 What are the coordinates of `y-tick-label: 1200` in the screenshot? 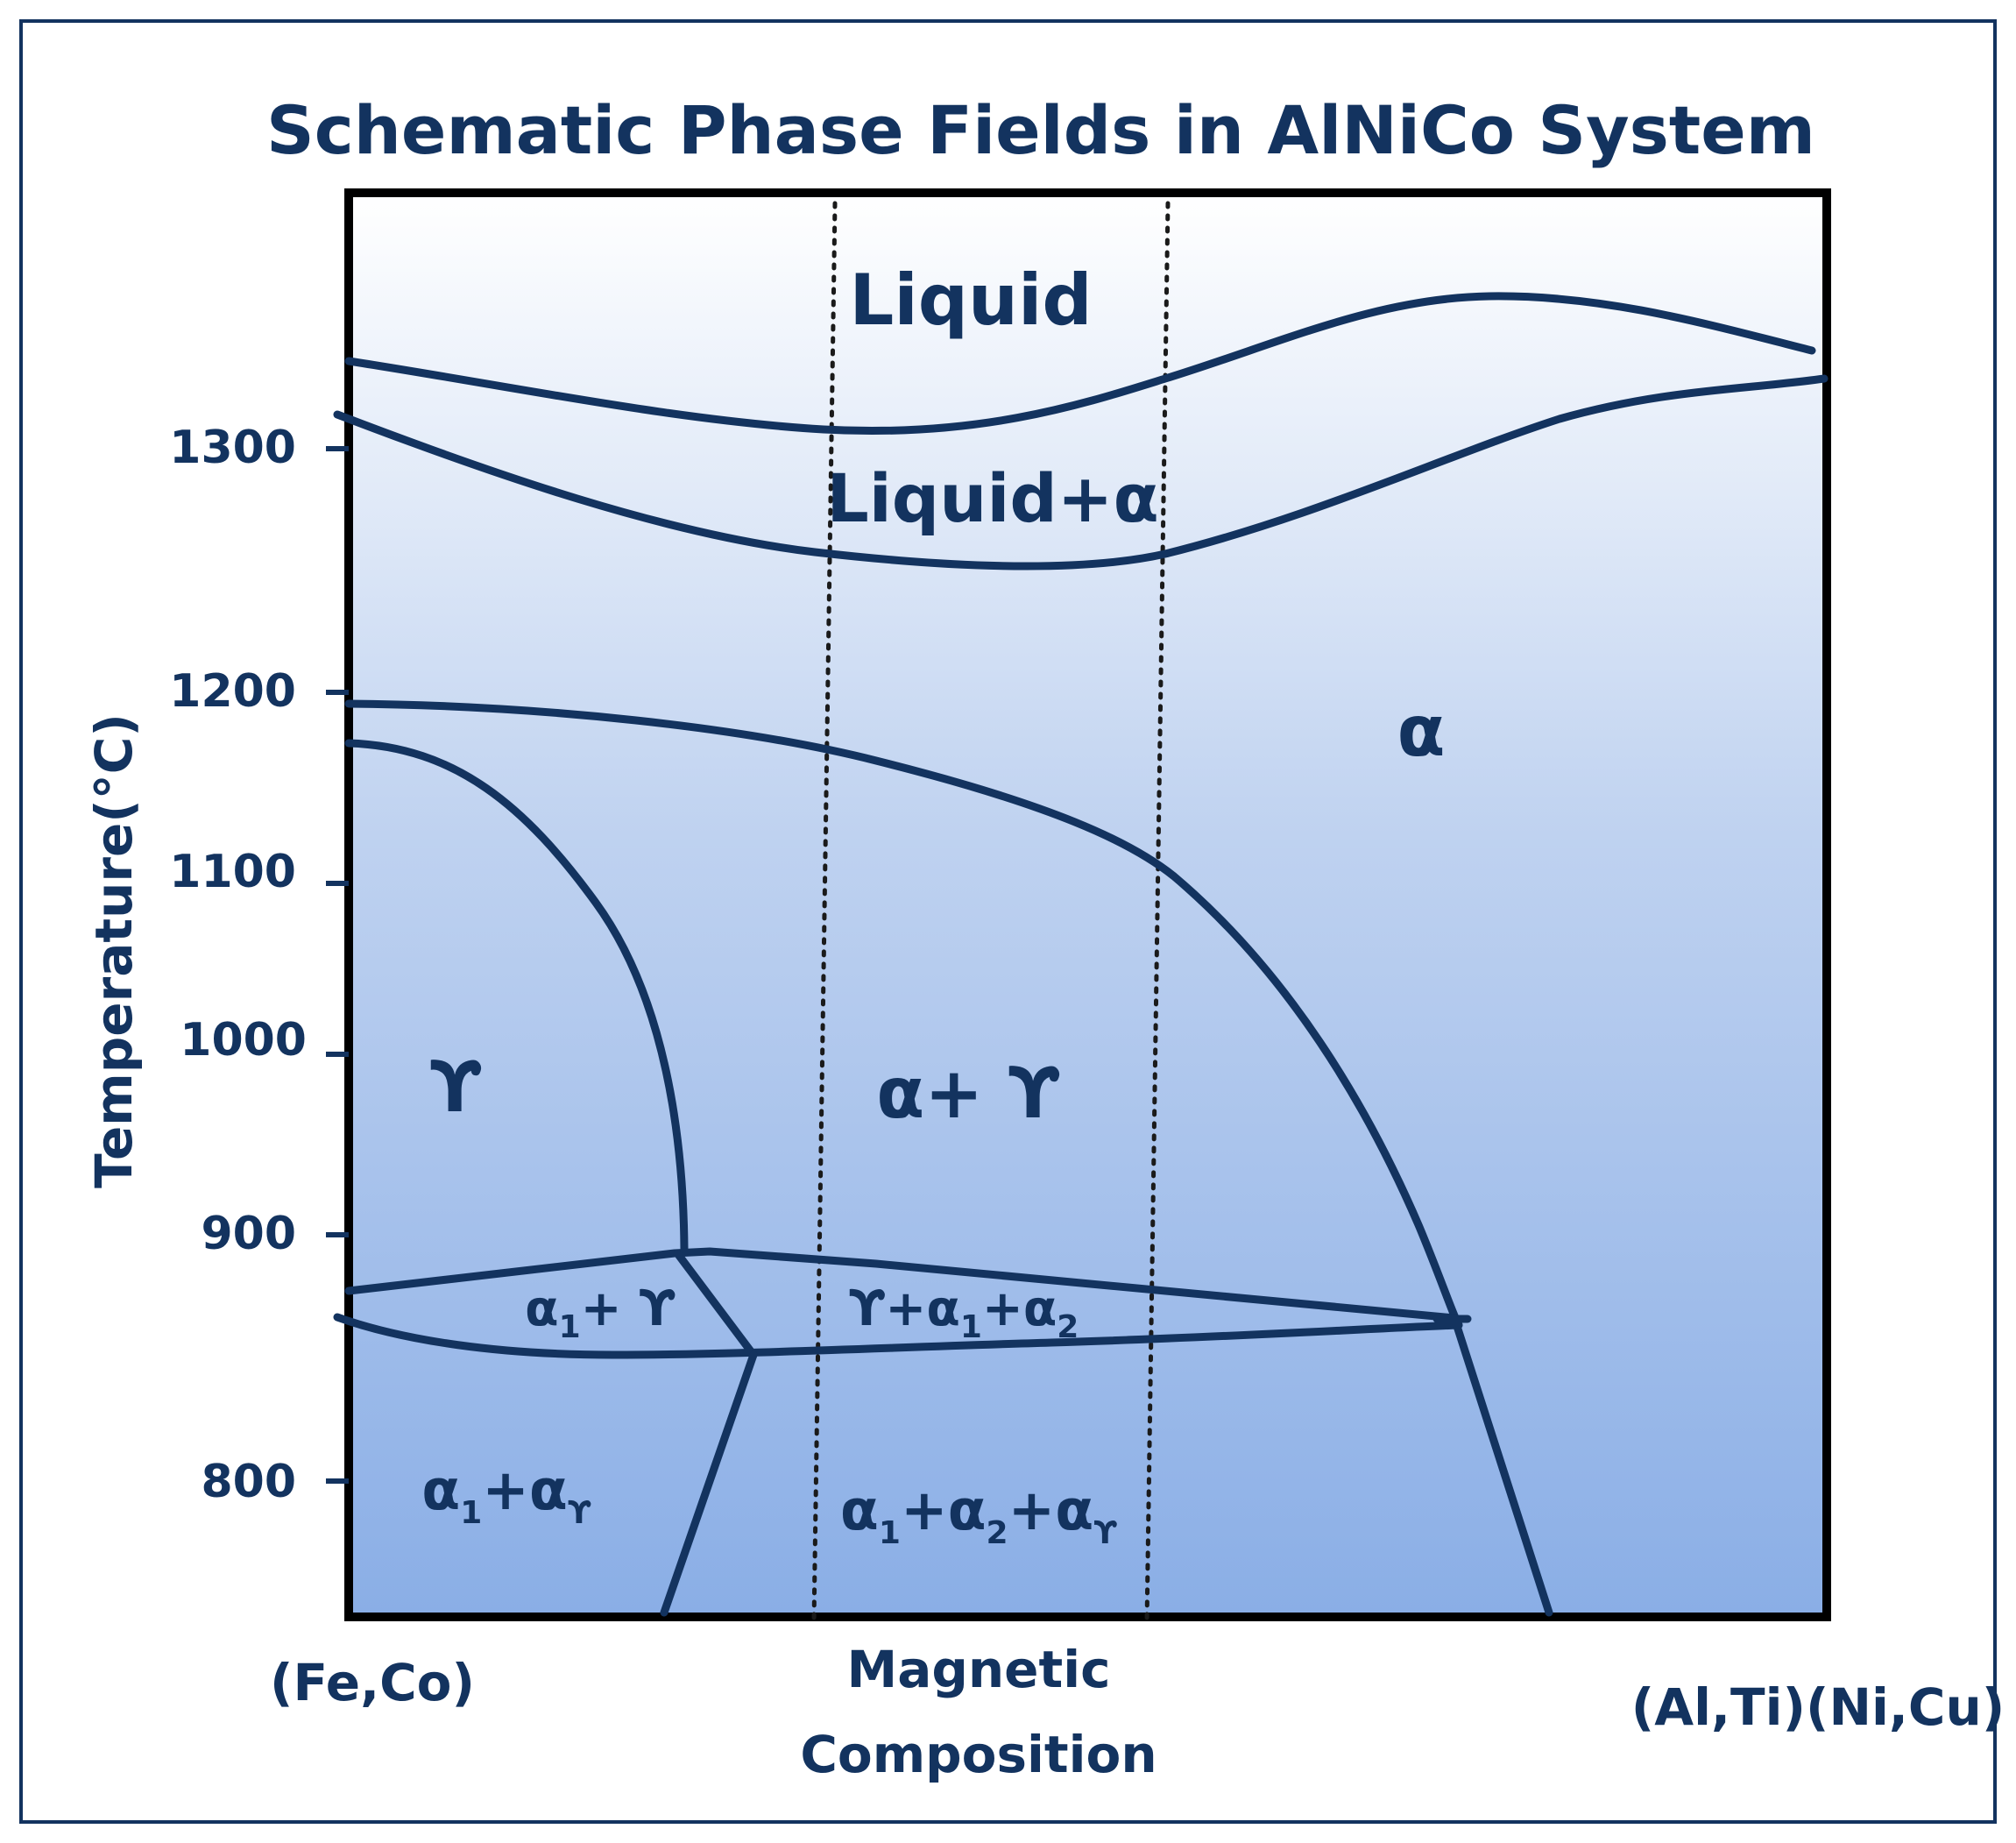 It's located at (233, 691).